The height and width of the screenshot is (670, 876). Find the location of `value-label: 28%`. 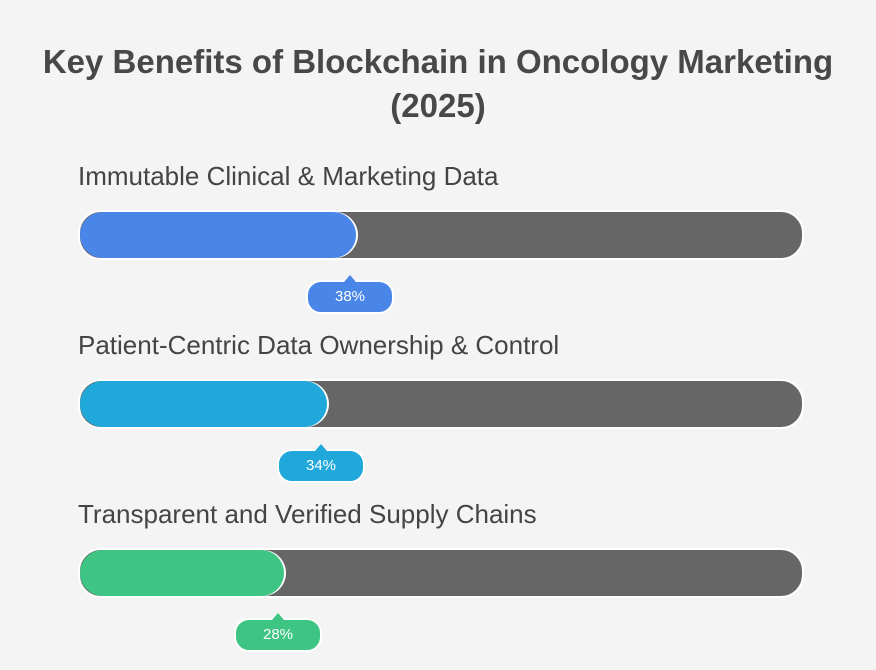

value-label: 28% is located at coordinates (278, 634).